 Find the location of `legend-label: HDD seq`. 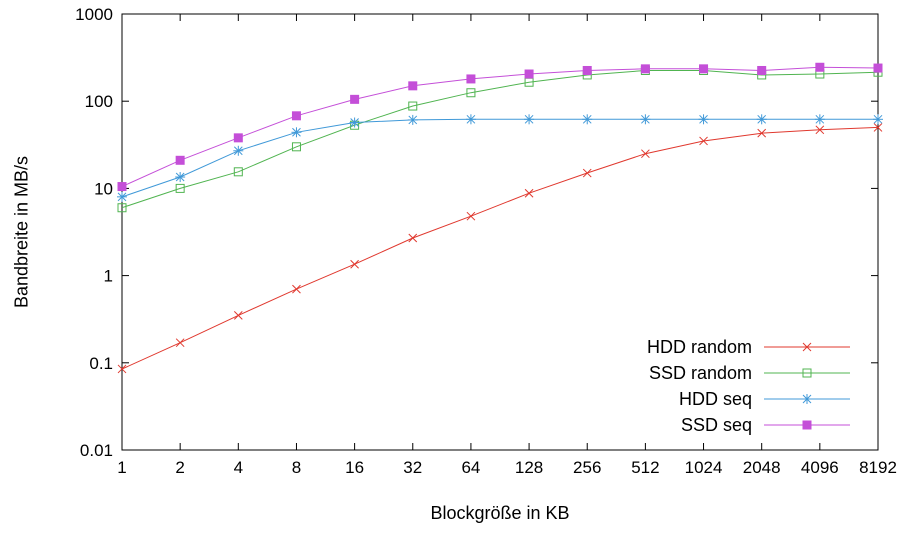

legend-label: HDD seq is located at coordinates (715, 399).